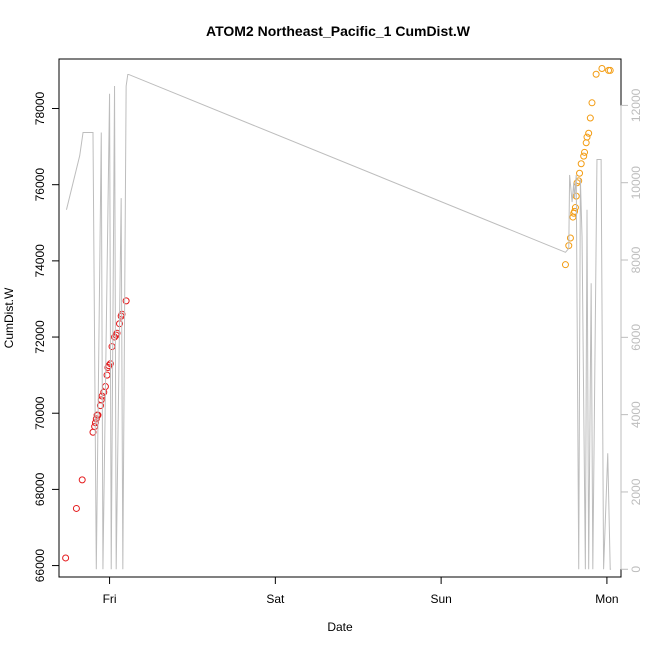  What do you see at coordinates (40, 185) in the screenshot?
I see `y-tick-label: 76000` at bounding box center [40, 185].